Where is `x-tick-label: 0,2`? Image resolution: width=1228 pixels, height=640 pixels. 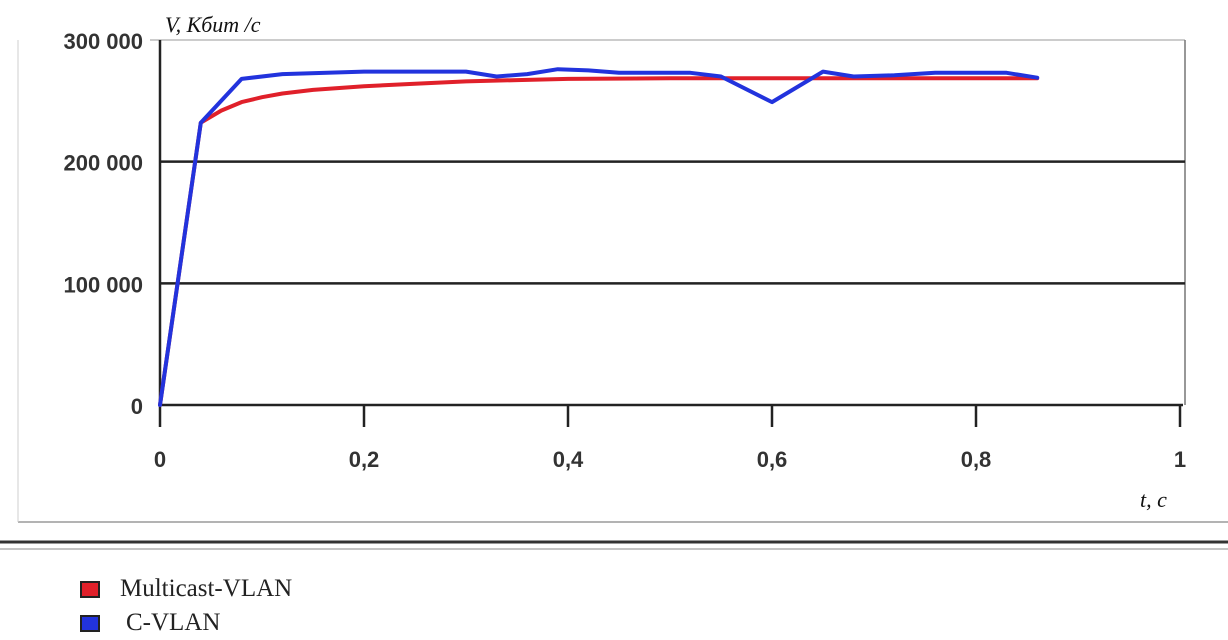
x-tick-label: 0,2 is located at coordinates (364, 459).